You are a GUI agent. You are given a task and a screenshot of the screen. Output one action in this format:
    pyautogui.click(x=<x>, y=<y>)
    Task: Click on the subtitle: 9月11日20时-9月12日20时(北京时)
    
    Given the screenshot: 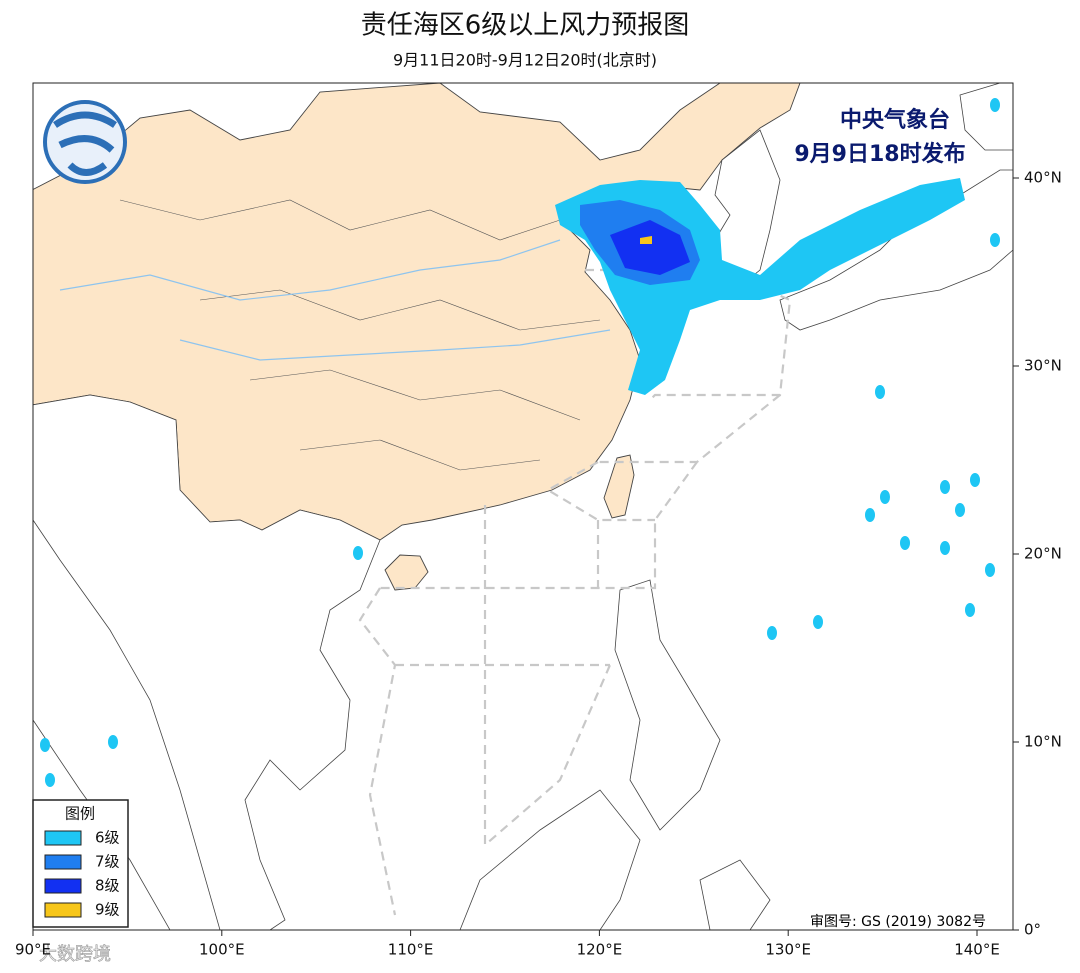 What is the action you would take?
    pyautogui.click(x=525, y=60)
    